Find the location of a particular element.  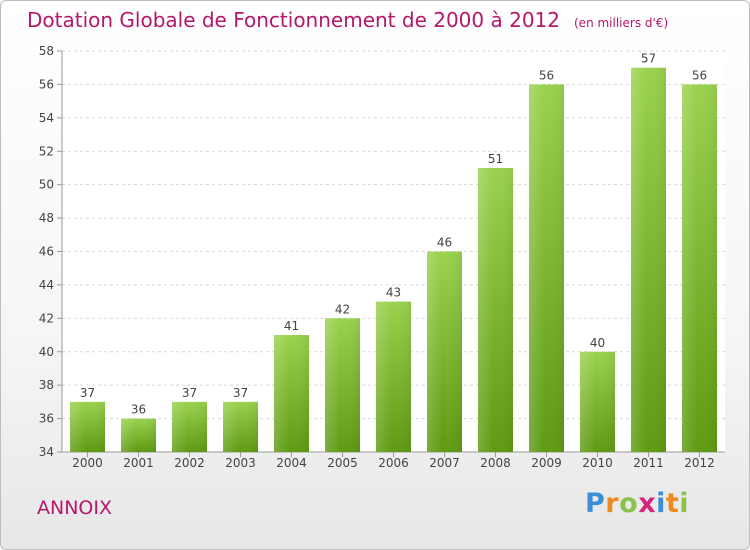

x-tick-label: 2001 is located at coordinates (138, 463).